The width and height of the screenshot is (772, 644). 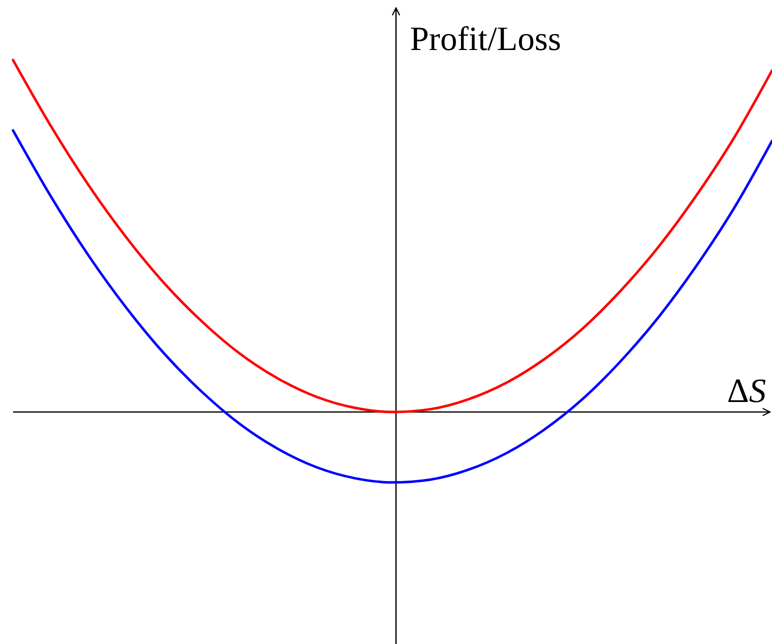 What do you see at coordinates (486, 39) in the screenshot?
I see `y-axis-title: Profit/Loss` at bounding box center [486, 39].